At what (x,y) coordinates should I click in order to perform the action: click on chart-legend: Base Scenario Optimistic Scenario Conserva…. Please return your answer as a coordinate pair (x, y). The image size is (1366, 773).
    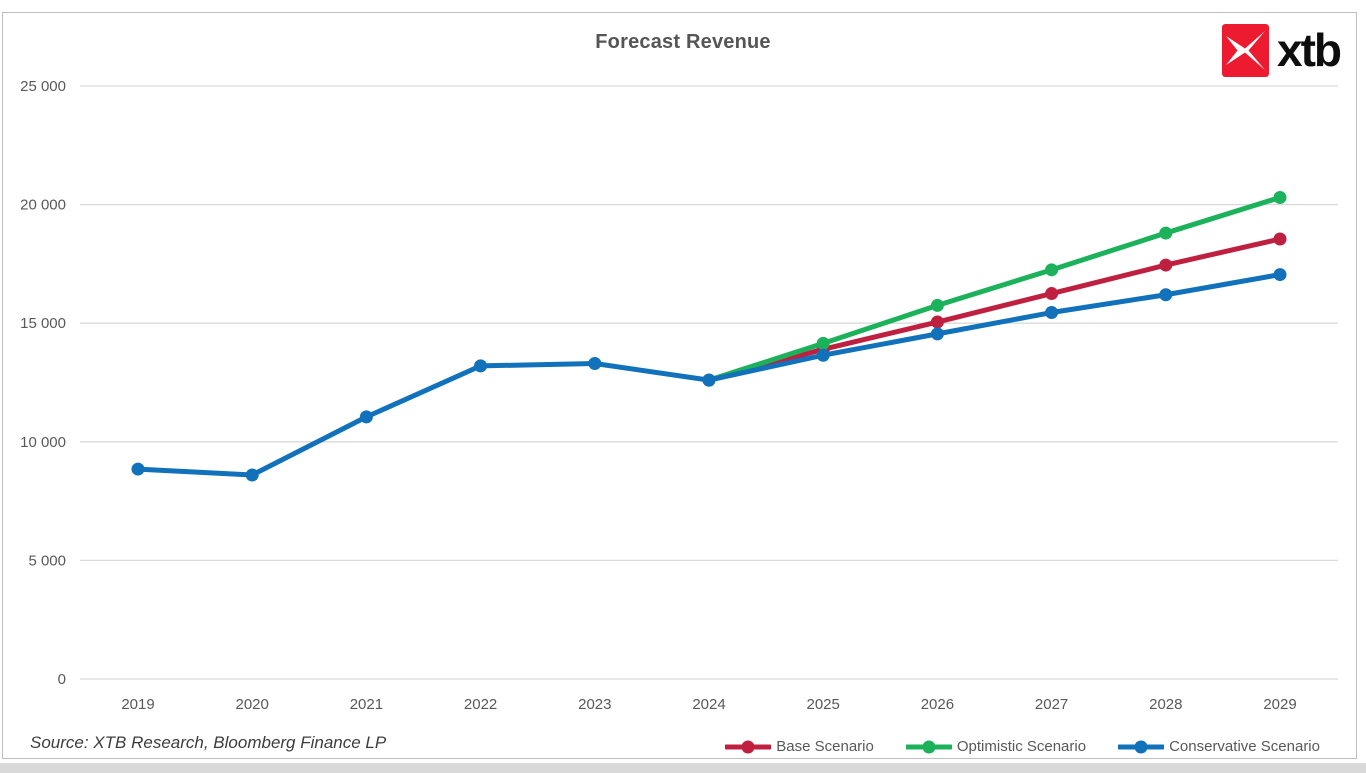
    Looking at the image, I should click on (1022, 746).